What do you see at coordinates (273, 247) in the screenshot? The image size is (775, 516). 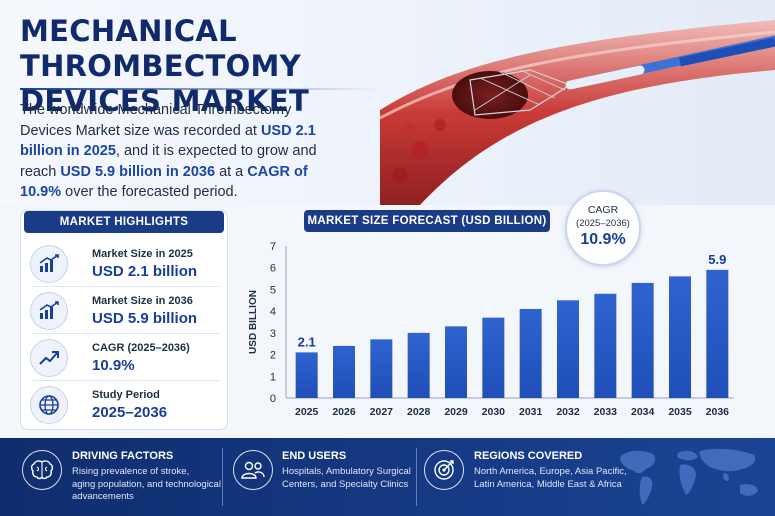 I see `y-tick-label: 7` at bounding box center [273, 247].